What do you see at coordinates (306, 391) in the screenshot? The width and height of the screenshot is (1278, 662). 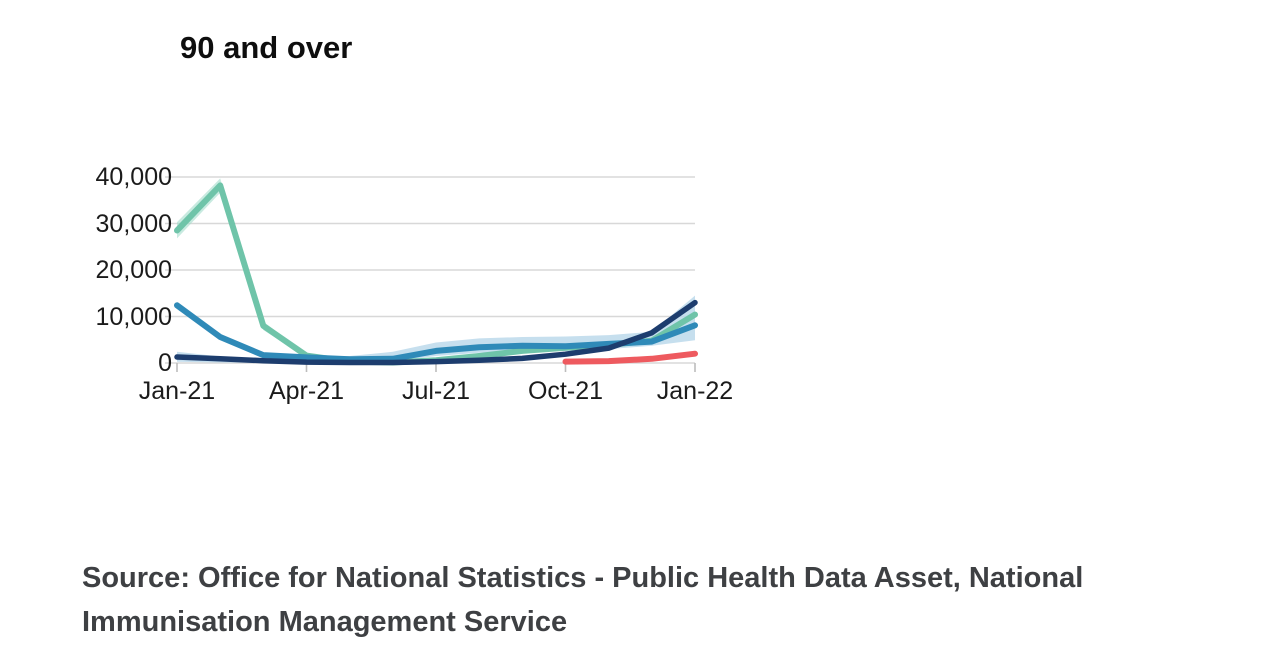 I see `x-axis-tick-label: Apr-21` at bounding box center [306, 391].